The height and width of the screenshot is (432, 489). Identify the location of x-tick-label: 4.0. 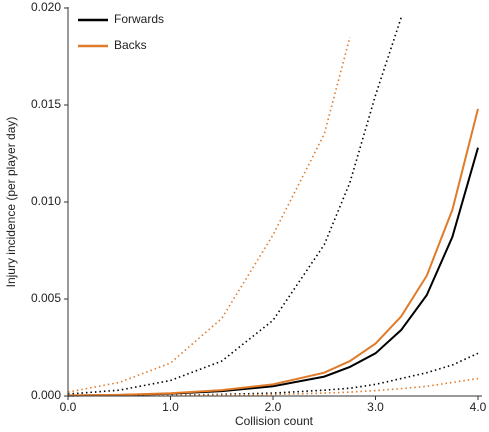
(478, 407).